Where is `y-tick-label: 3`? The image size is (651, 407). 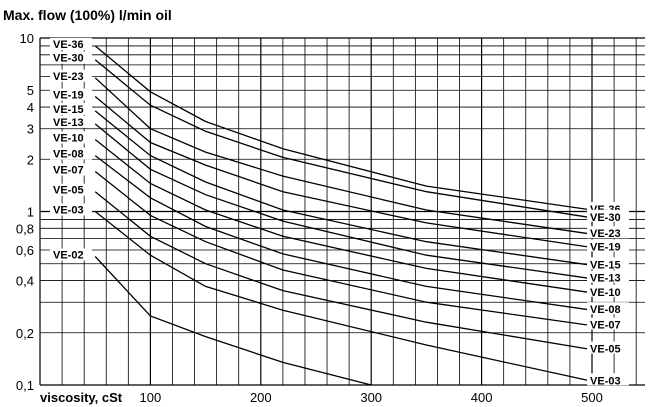
y-tick-label: 3 is located at coordinates (30, 129).